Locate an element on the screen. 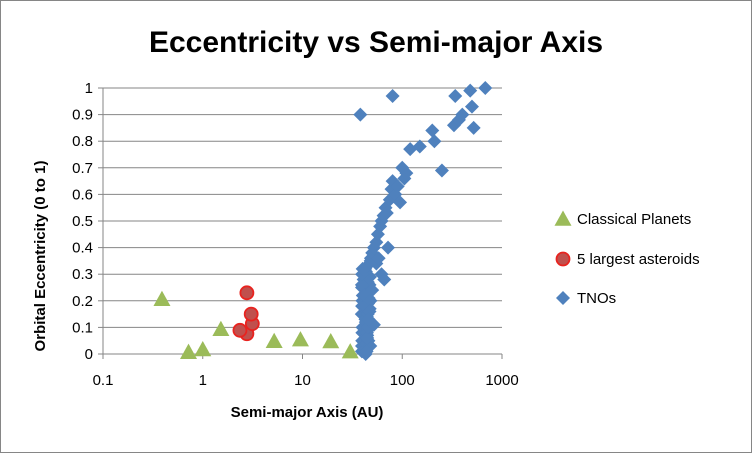 This screenshot has height=453, width=752. y-tick-labels: 0 0.1 0.2 0.3 0.4 0.5 0.6 0.7 0.8 0.9 1 is located at coordinates (82, 221).